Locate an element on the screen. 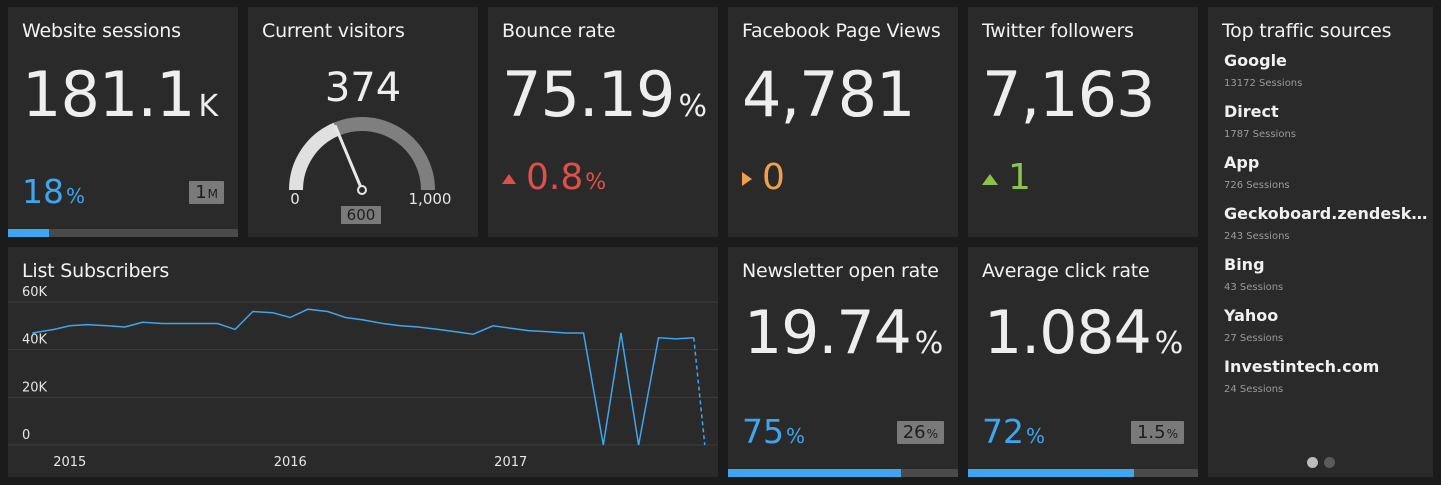 The width and height of the screenshot is (1441, 485). top-traffic-sources-title: Top traffic sources is located at coordinates (1307, 31).